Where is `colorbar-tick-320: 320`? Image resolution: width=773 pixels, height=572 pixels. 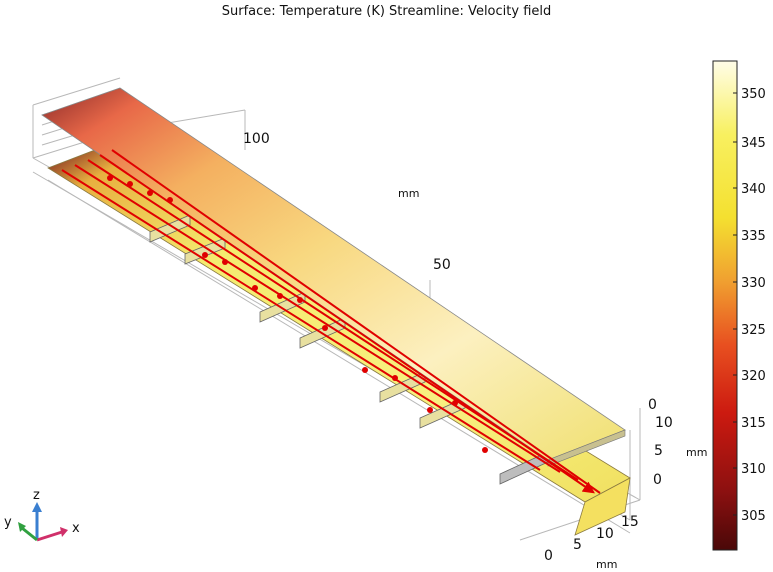
colorbar-tick-320: 320 is located at coordinates (753, 376).